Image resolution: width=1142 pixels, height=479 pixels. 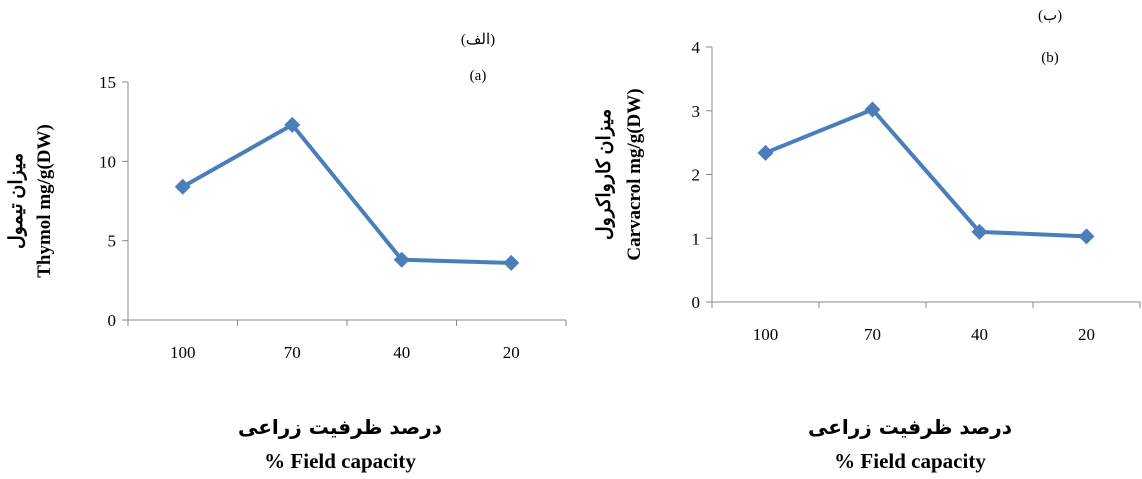 I want to click on y-axis-title-en: Thymol mg/g(DW), so click(x=44, y=201).